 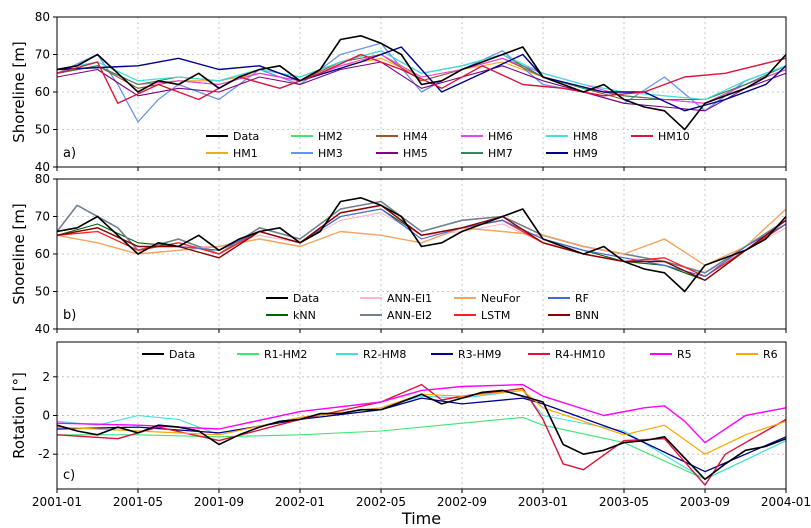 What do you see at coordinates (432, 307) in the screenshot?
I see `legend-1: Data kNN ANN-EI1 ANN-EI2 NeuFor LSTM RF BNN` at bounding box center [432, 307].